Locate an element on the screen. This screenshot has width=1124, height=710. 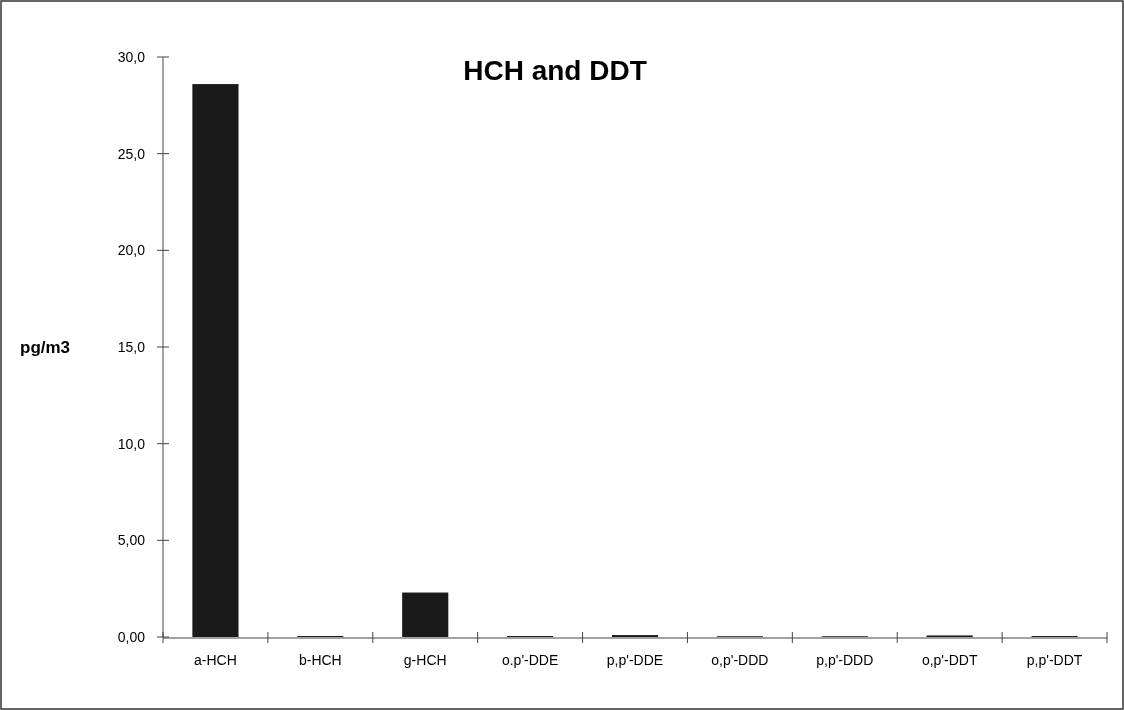
x-tick-label: p,p'-DDE is located at coordinates (635, 660).